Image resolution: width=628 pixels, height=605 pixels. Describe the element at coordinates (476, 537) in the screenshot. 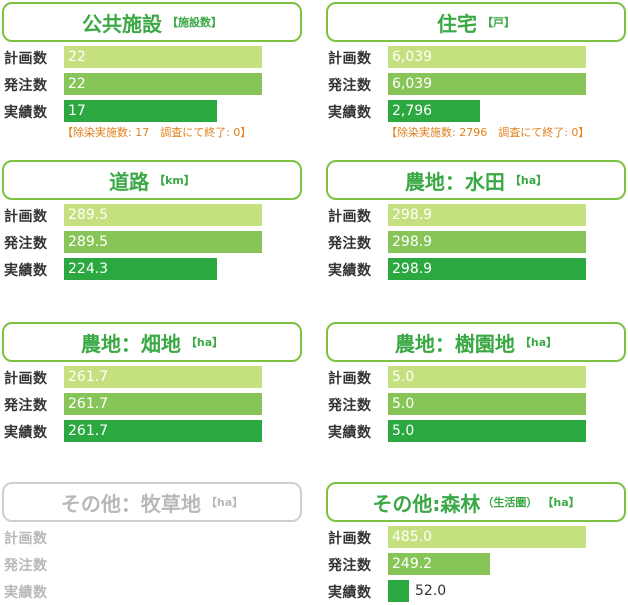

I see `row-plan: 計画数 485.0` at that location.